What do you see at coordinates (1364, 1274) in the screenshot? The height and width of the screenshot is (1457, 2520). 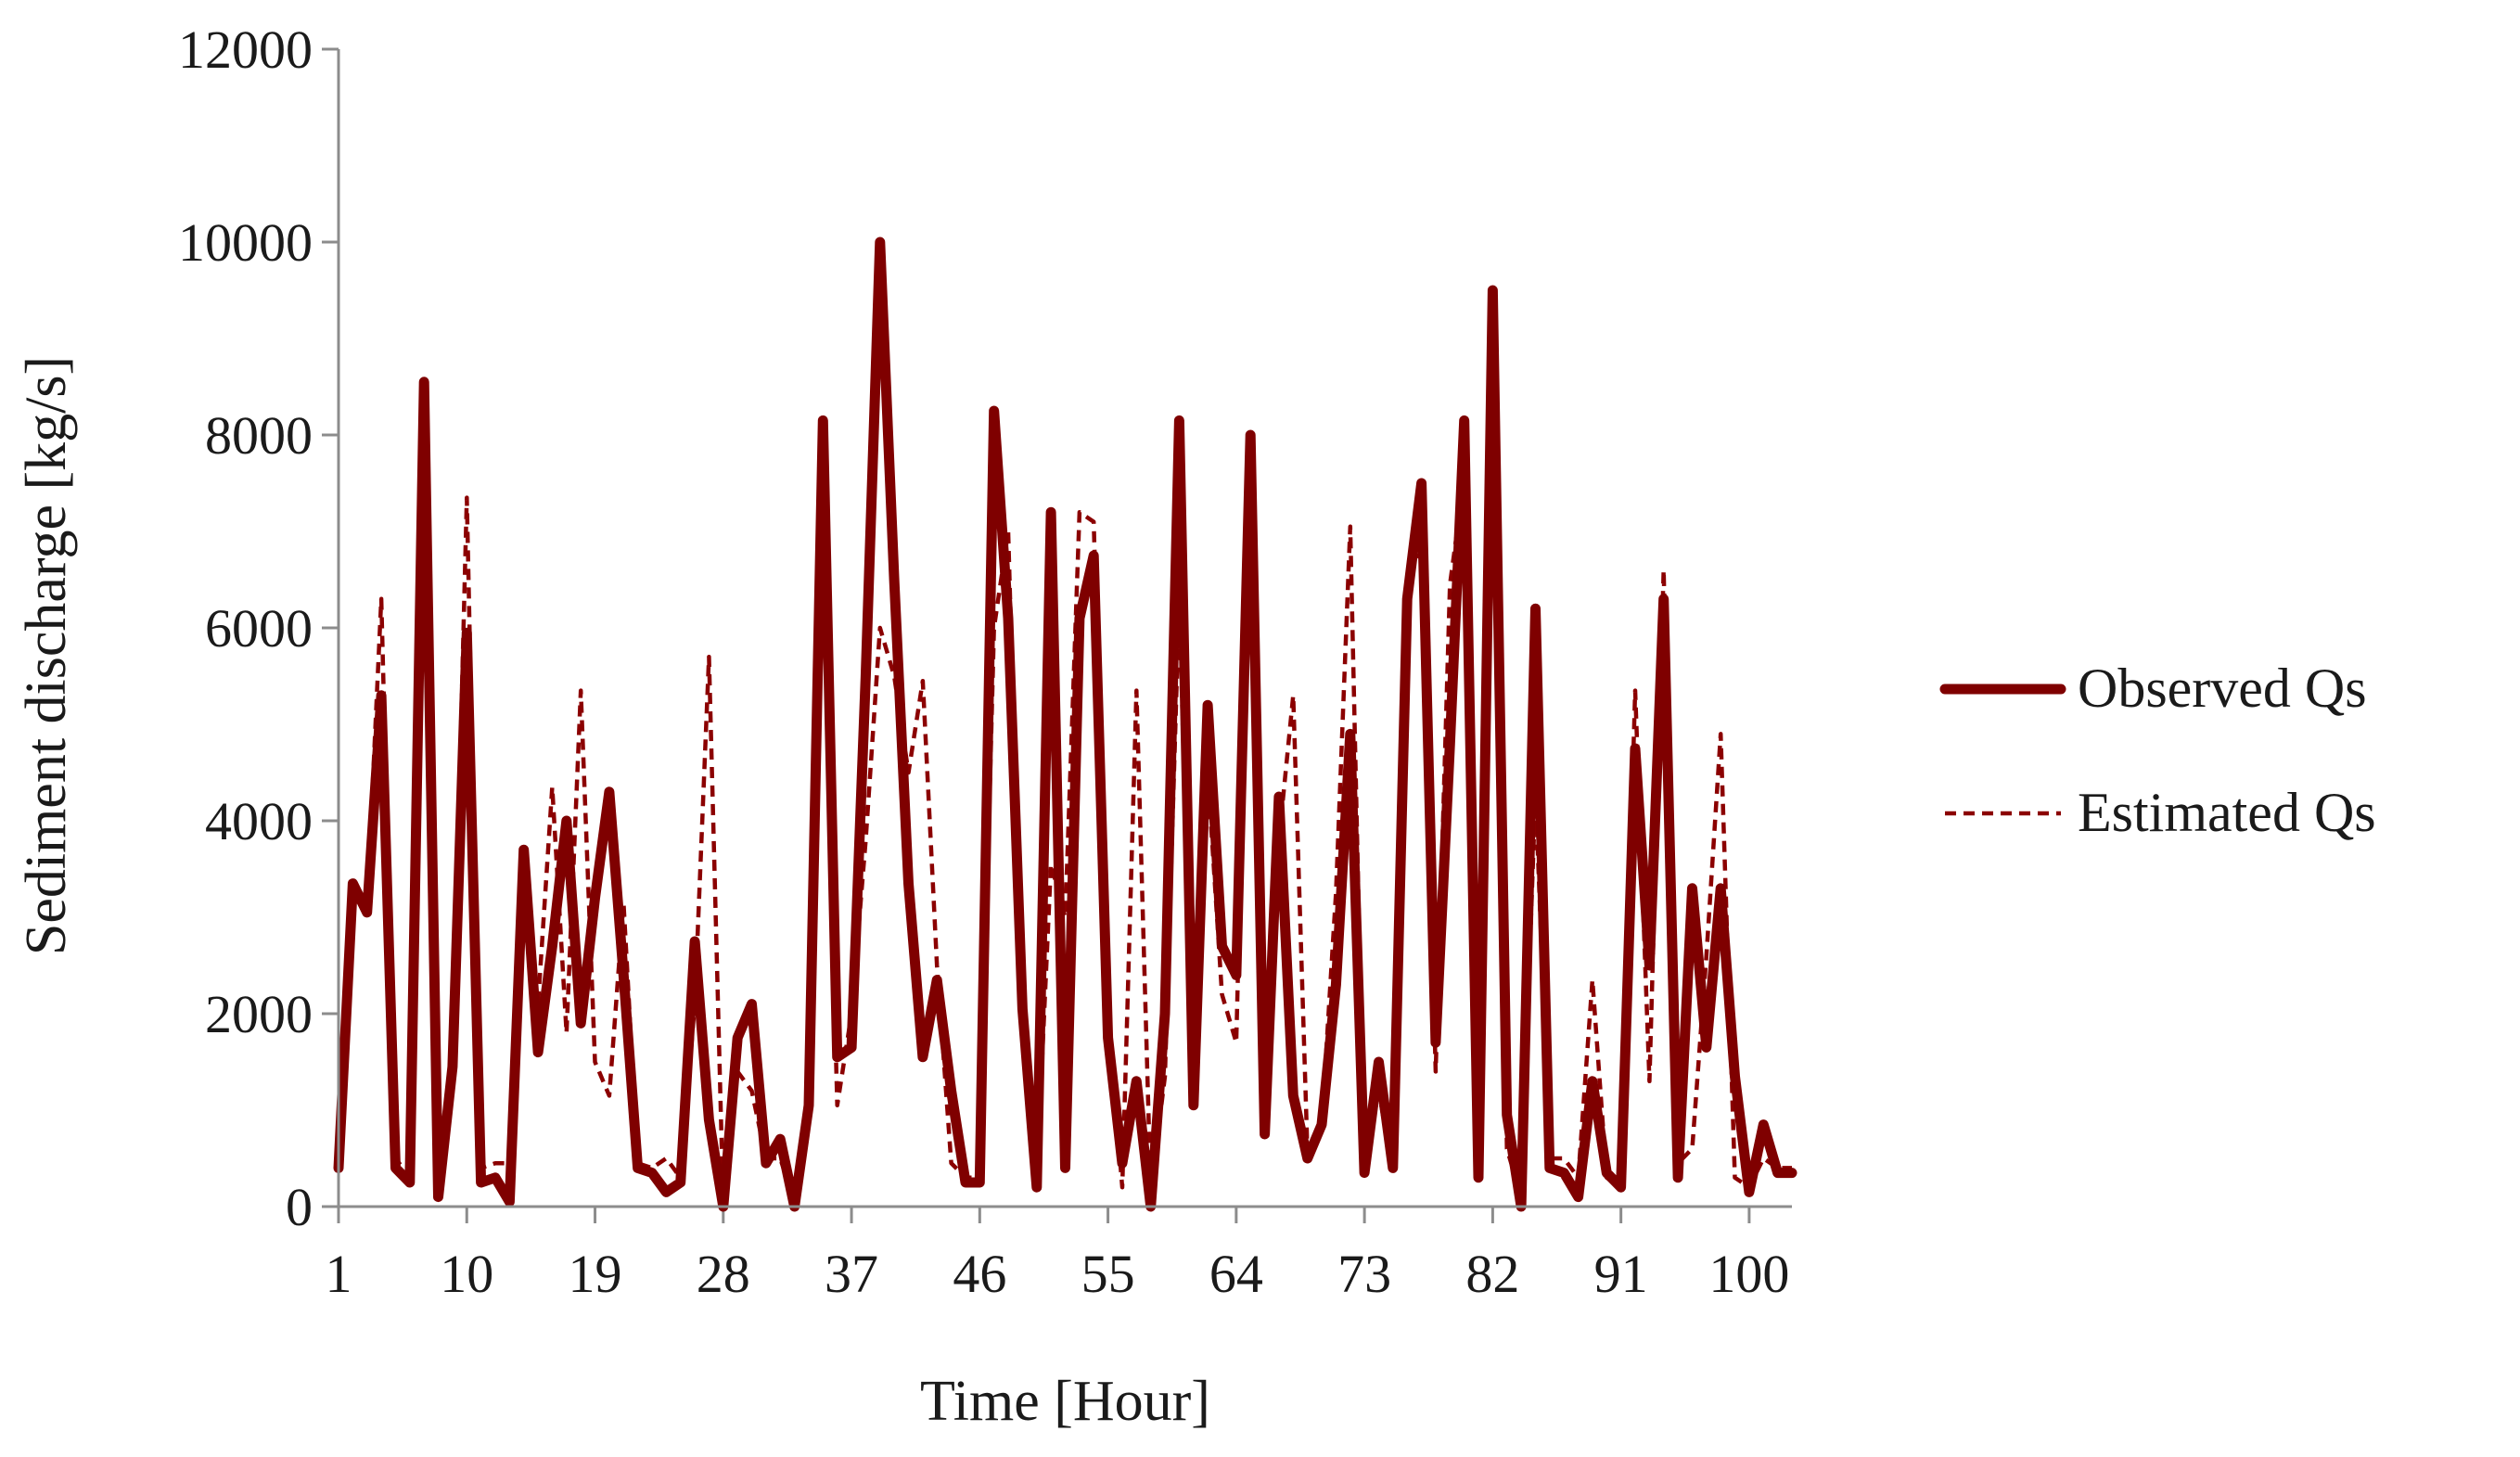 I see `x-tick-label: 73` at bounding box center [1364, 1274].